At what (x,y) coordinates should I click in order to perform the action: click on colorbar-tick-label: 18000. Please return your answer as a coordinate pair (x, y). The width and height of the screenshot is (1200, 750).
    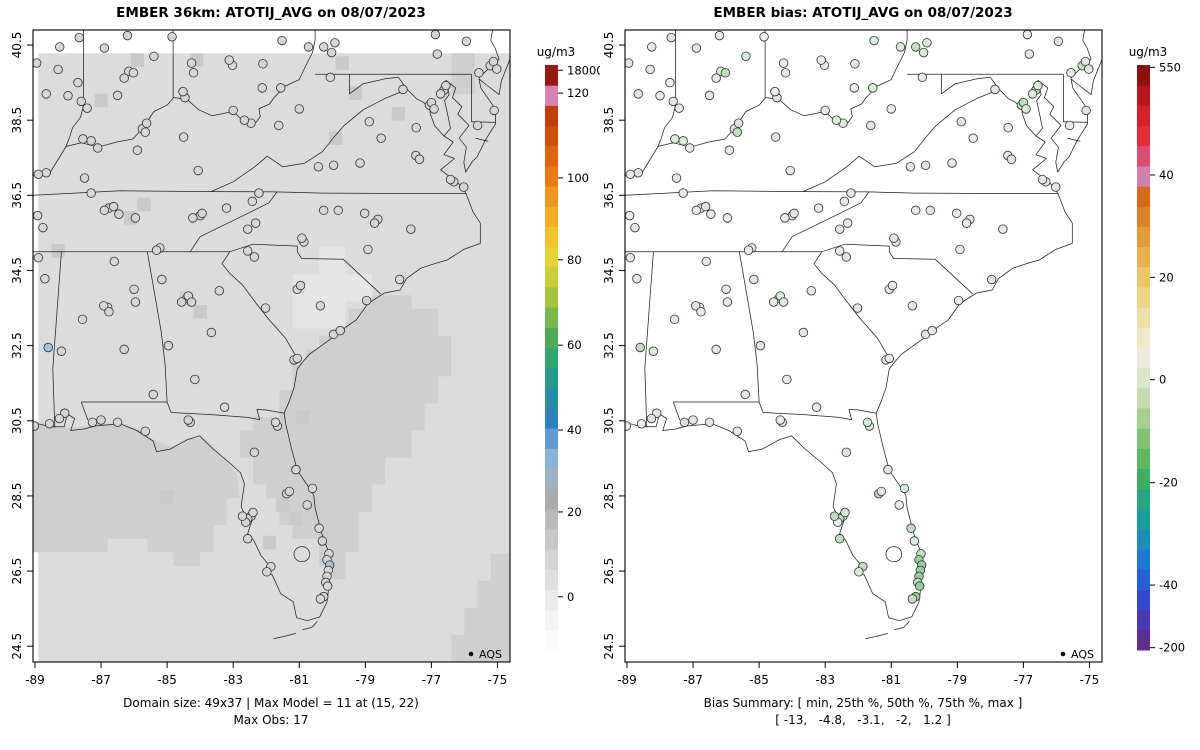
    Looking at the image, I should click on (583, 70).